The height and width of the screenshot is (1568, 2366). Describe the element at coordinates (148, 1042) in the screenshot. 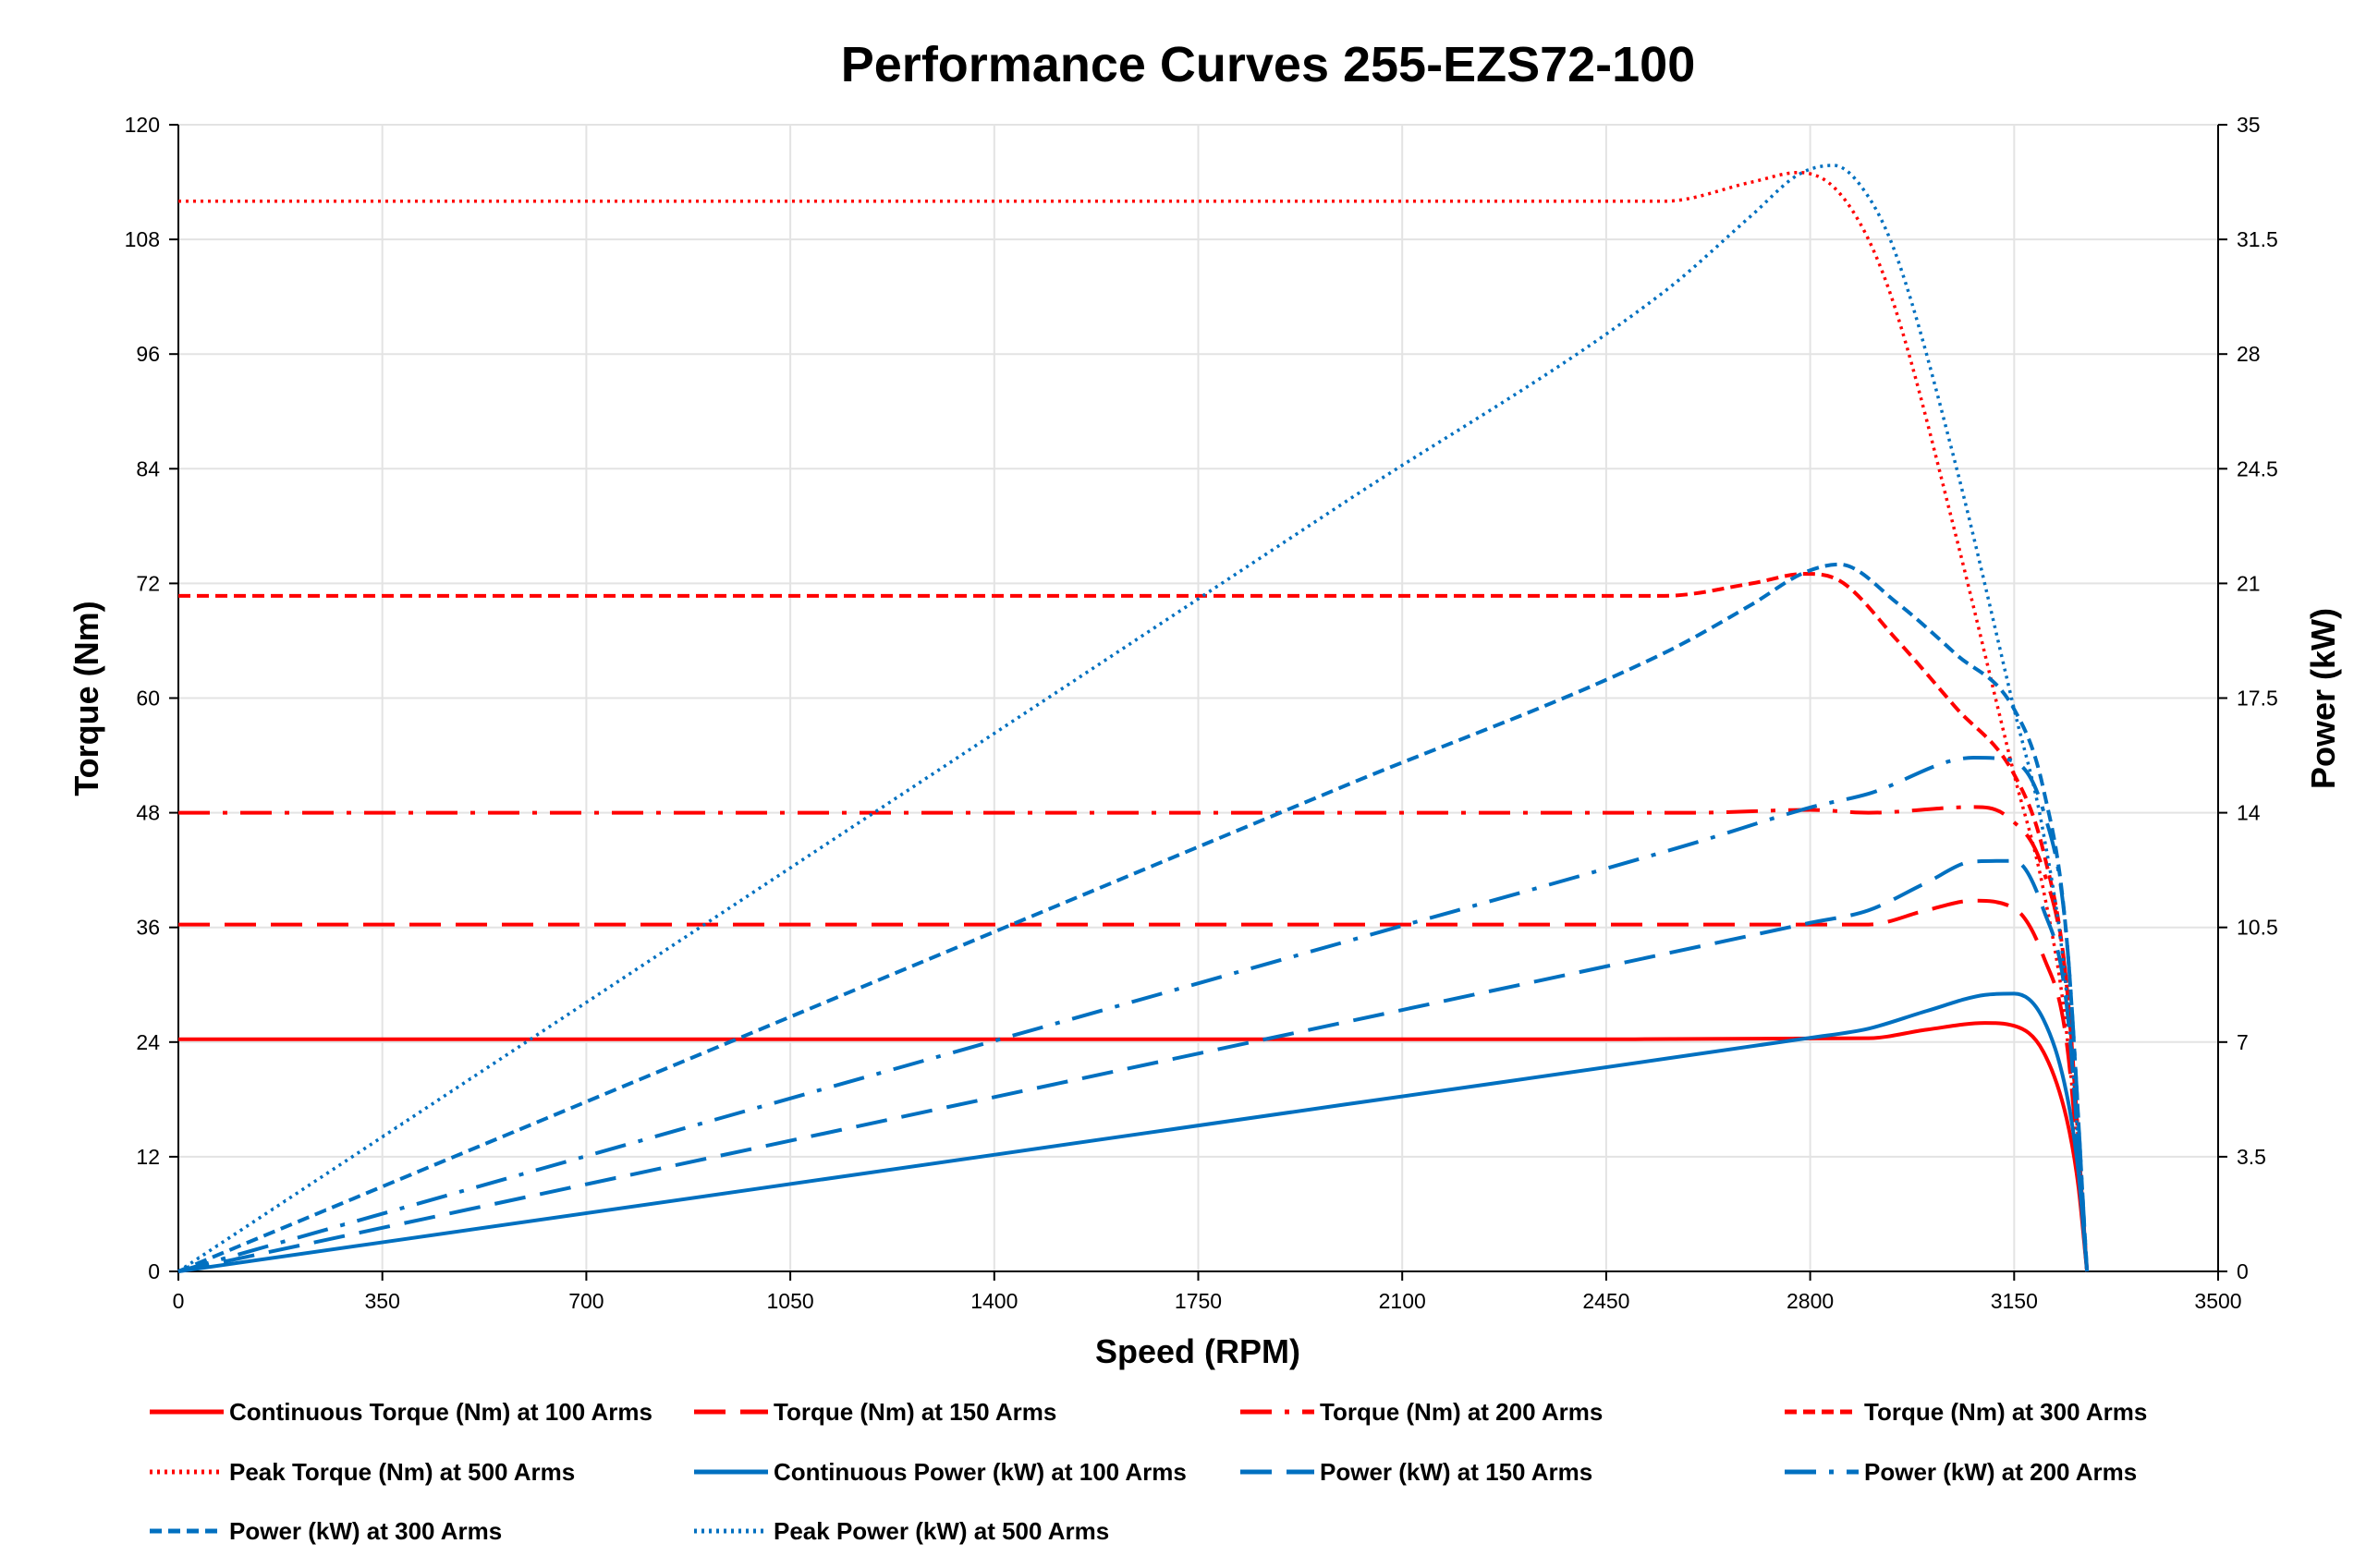

I see `y-tick-label: 24` at that location.